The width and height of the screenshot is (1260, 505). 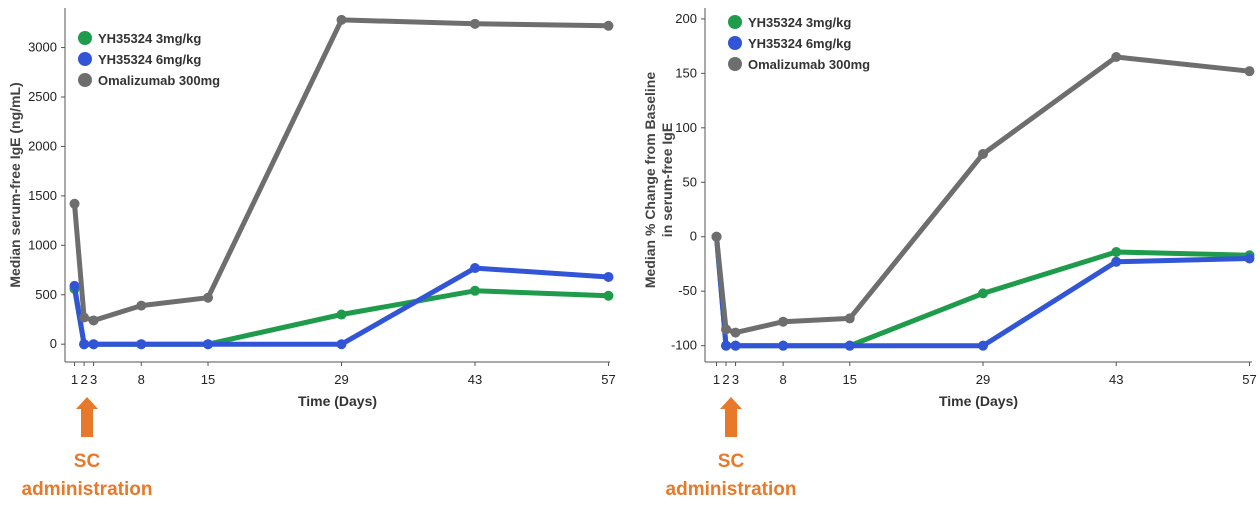 I want to click on y-tick-label: 200, so click(x=686, y=18).